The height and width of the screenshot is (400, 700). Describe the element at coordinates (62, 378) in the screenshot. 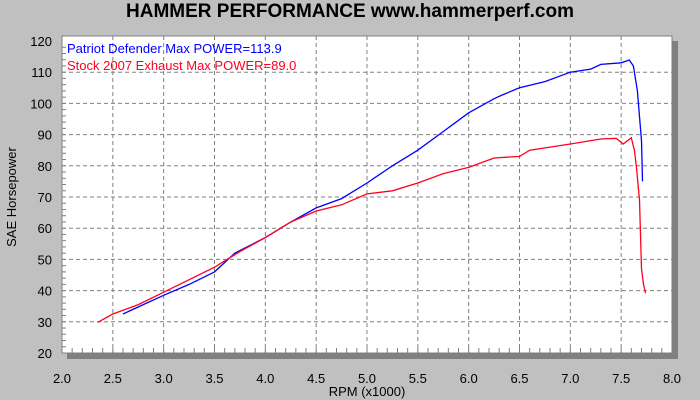

I see `x-tick-label: 2.0` at that location.